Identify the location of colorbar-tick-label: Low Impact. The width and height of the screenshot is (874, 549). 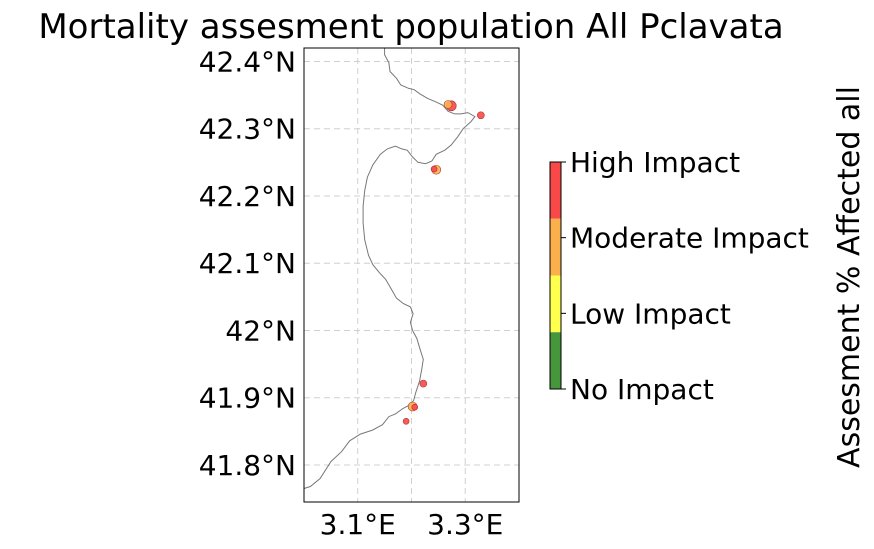
(650, 313).